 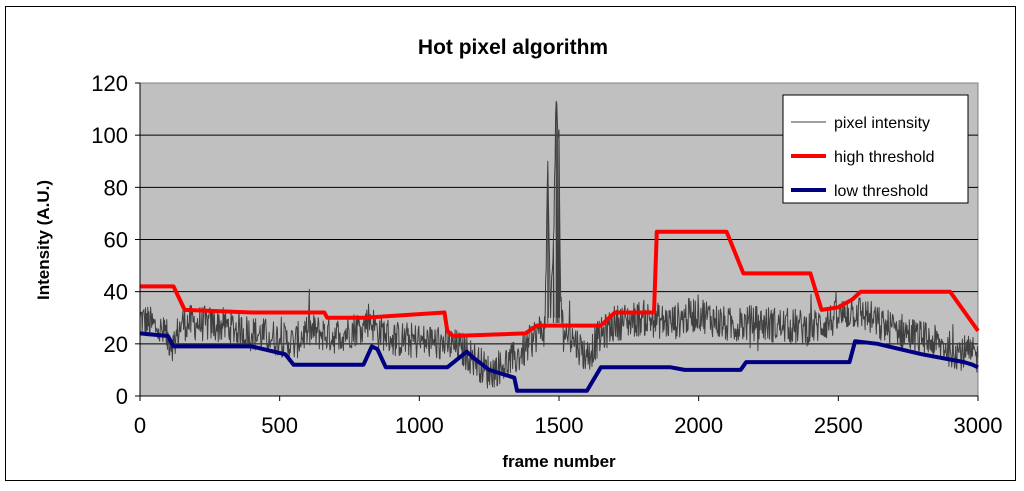 I want to click on legend-label: low threshold, so click(x=881, y=191).